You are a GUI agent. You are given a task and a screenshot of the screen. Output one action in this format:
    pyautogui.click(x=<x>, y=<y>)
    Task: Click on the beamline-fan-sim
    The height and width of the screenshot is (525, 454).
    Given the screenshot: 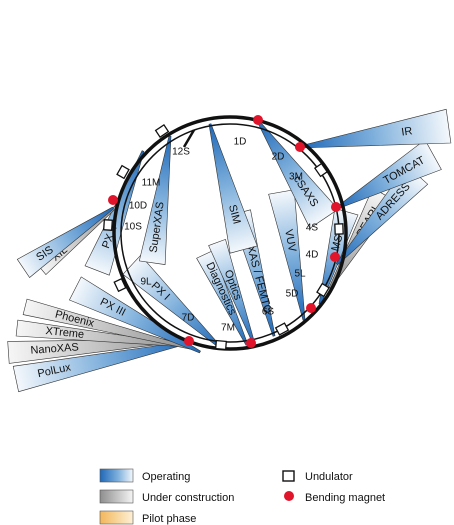 What is the action you would take?
    pyautogui.click(x=233, y=188)
    